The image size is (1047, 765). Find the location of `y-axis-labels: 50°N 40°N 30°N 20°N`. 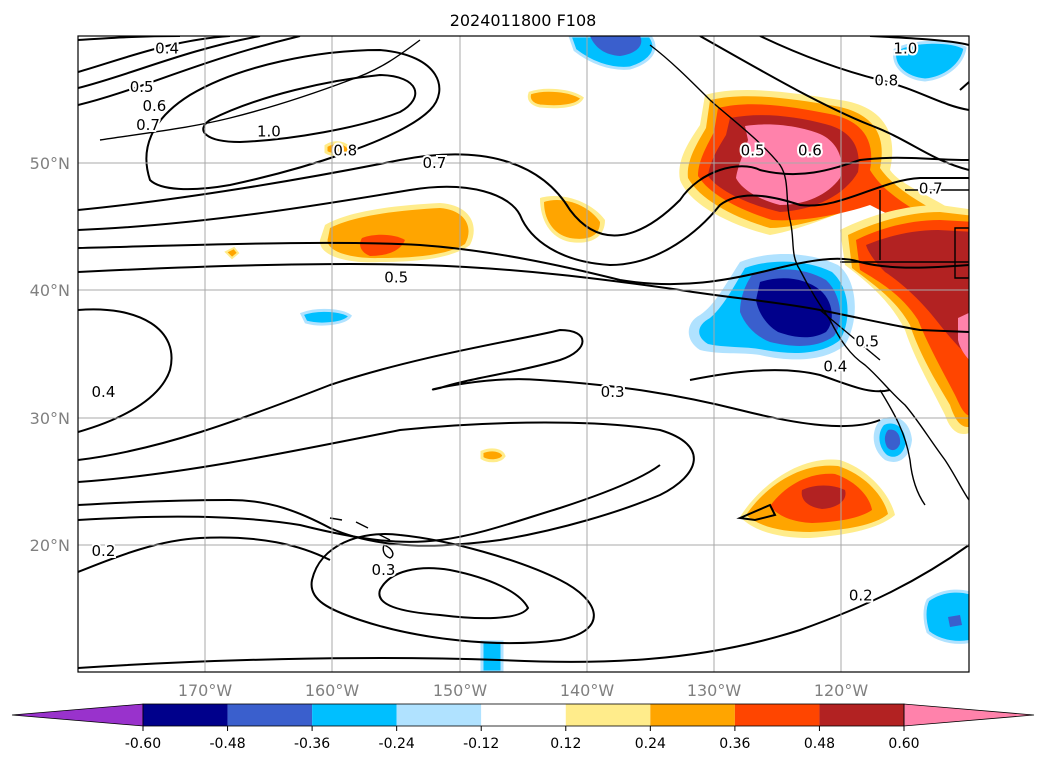

y-axis-labels: 50°N 40°N 30°N 20°N is located at coordinates (50, 354).